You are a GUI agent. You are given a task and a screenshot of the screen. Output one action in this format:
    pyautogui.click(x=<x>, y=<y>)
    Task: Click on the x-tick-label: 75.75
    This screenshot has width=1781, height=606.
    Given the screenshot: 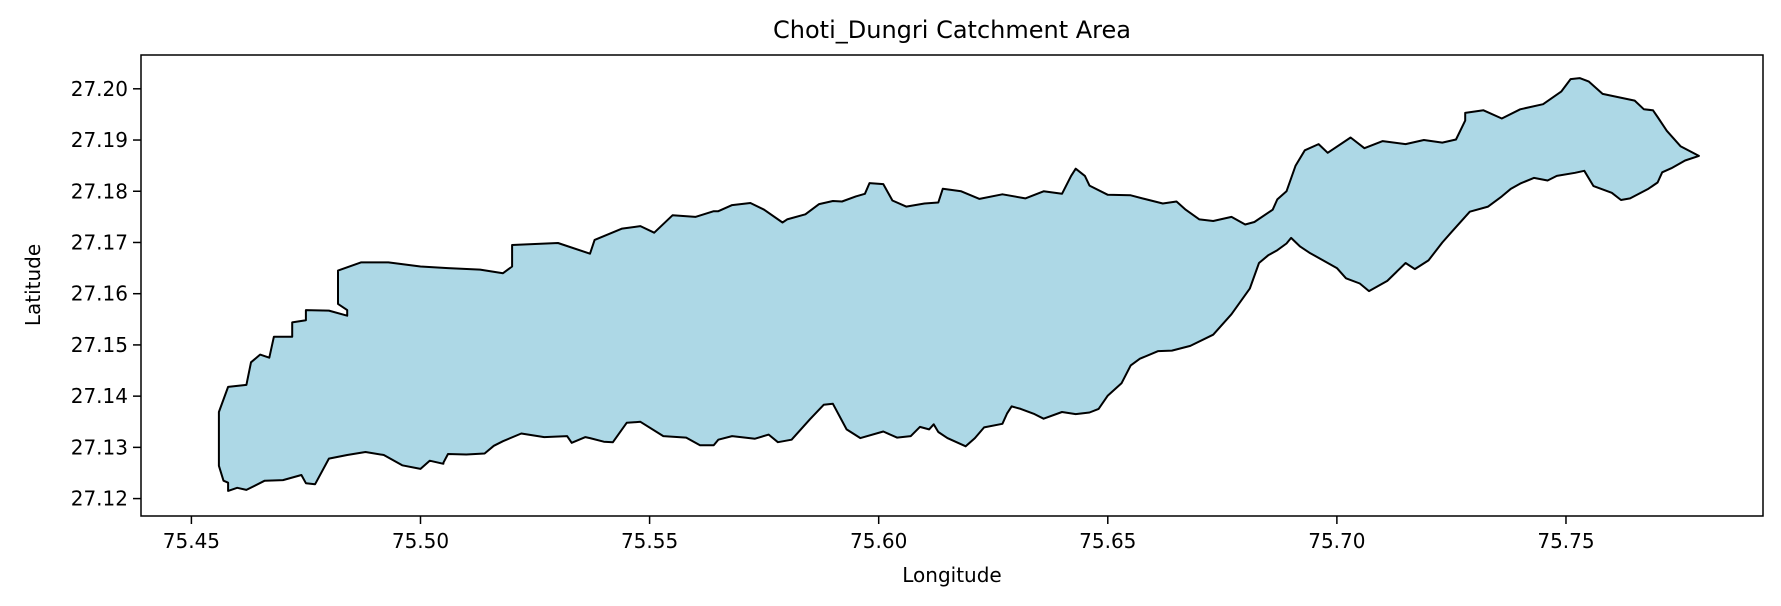 What is the action you would take?
    pyautogui.click(x=1565, y=541)
    